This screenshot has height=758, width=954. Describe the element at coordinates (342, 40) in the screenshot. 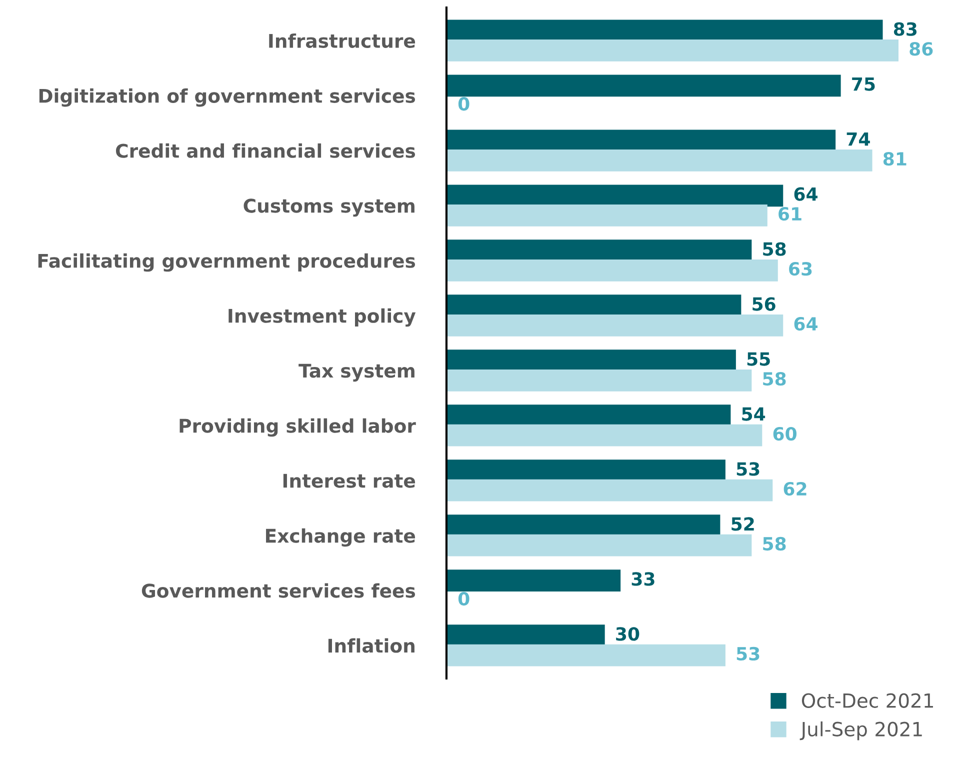

I see `y-tick-label: Infrastructure` at that location.